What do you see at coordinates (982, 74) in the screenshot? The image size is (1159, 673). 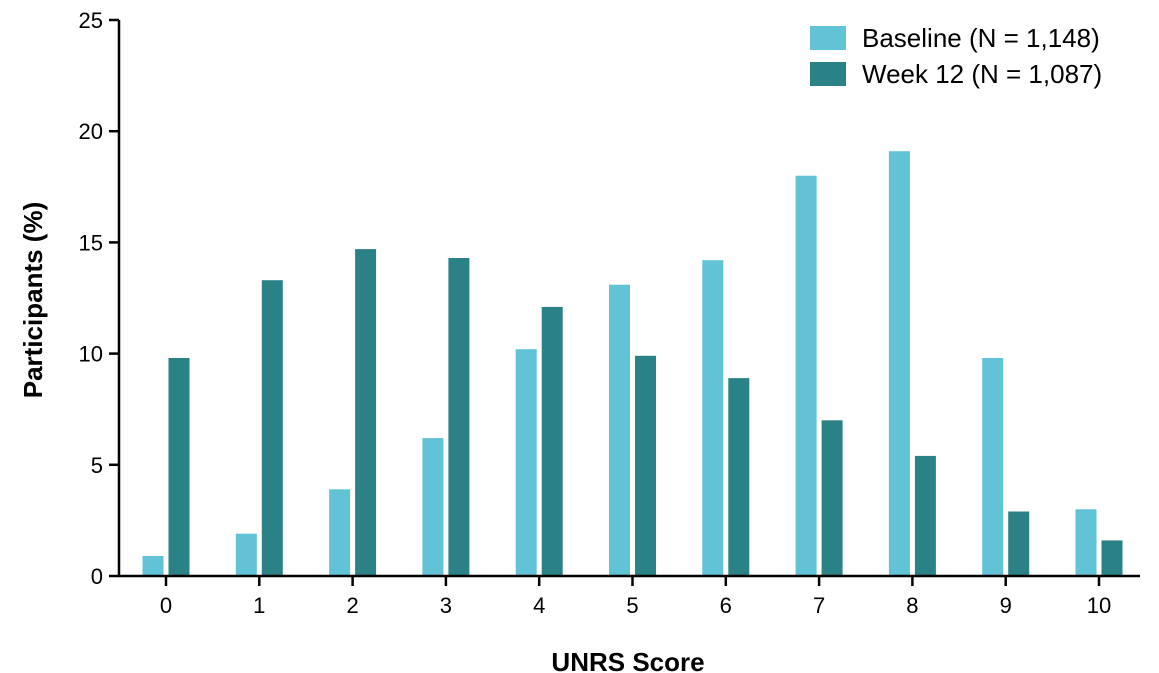 I see `legend-label-week12: Week 12 (N = 1,087)` at bounding box center [982, 74].